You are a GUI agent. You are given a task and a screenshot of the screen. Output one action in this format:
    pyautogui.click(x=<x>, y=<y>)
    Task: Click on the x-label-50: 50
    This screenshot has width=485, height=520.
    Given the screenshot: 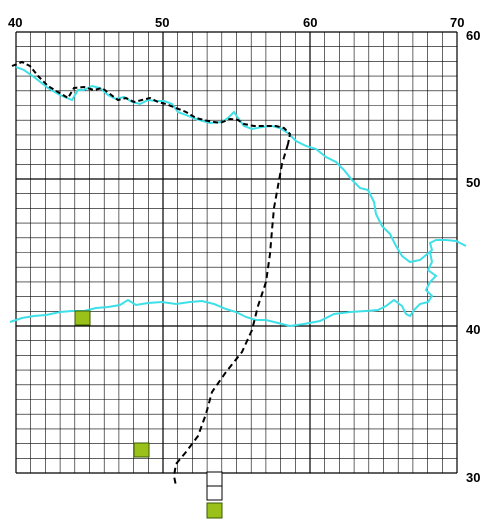 What is the action you would take?
    pyautogui.click(x=162, y=22)
    